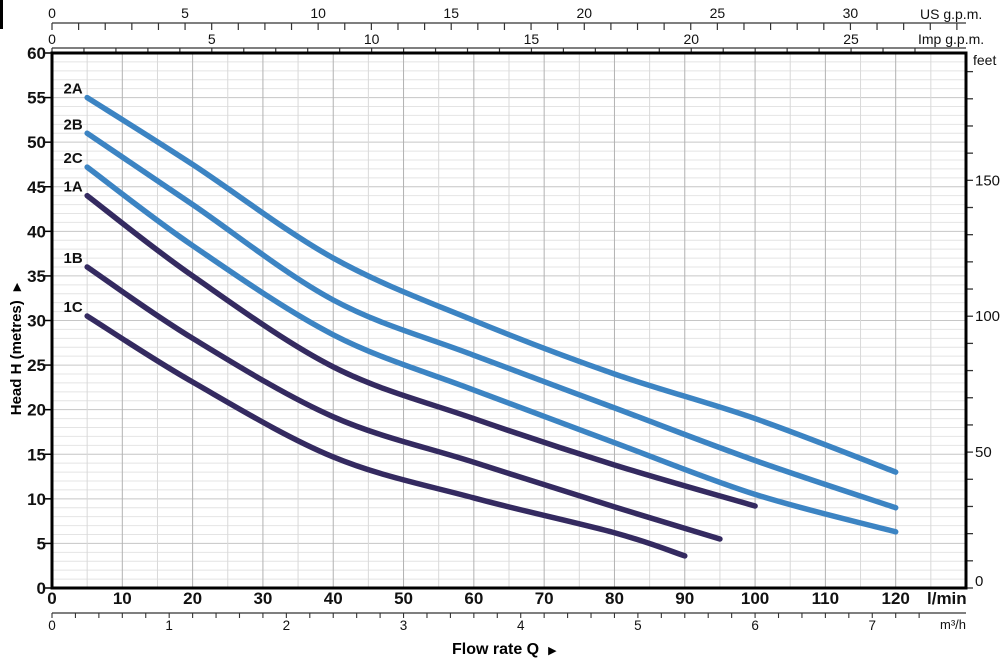 This screenshot has height=662, width=1000. I want to click on svg-text: 110, so click(825, 598).